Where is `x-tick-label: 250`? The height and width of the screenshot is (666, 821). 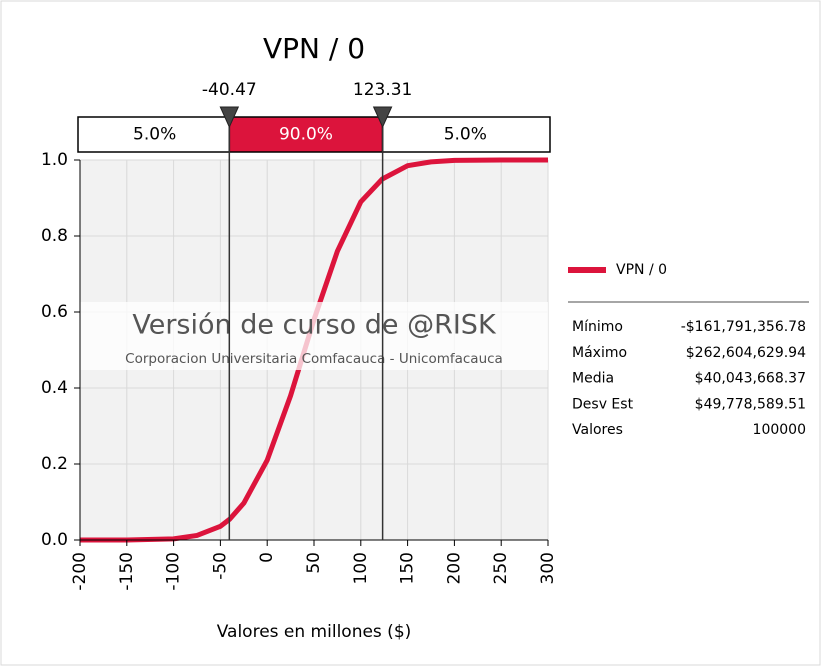 x-tick-label: 250 is located at coordinates (501, 568).